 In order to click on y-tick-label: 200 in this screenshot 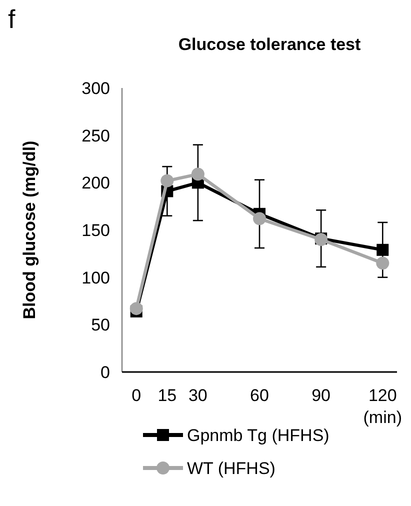, I will do `click(96, 183)`.